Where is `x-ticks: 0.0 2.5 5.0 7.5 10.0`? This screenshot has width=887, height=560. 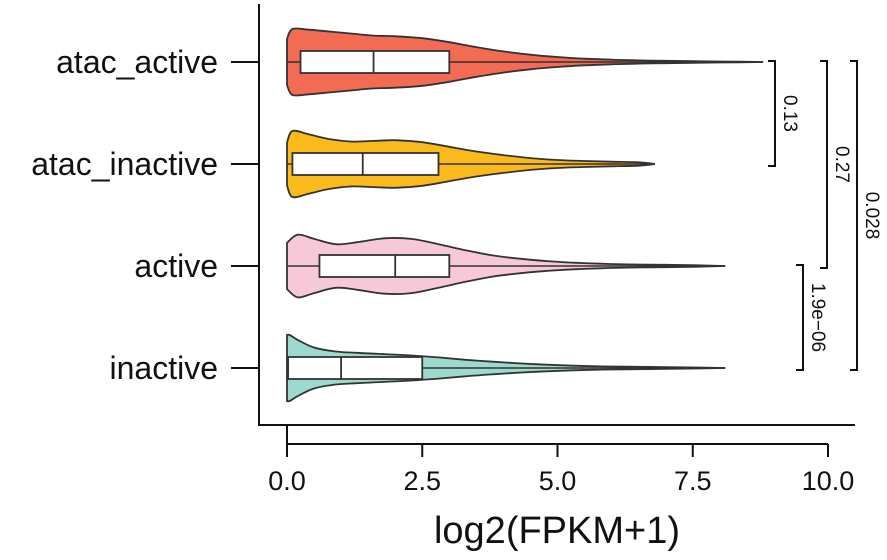 x-ticks: 0.0 2.5 5.0 7.5 10.0 is located at coordinates (561, 470).